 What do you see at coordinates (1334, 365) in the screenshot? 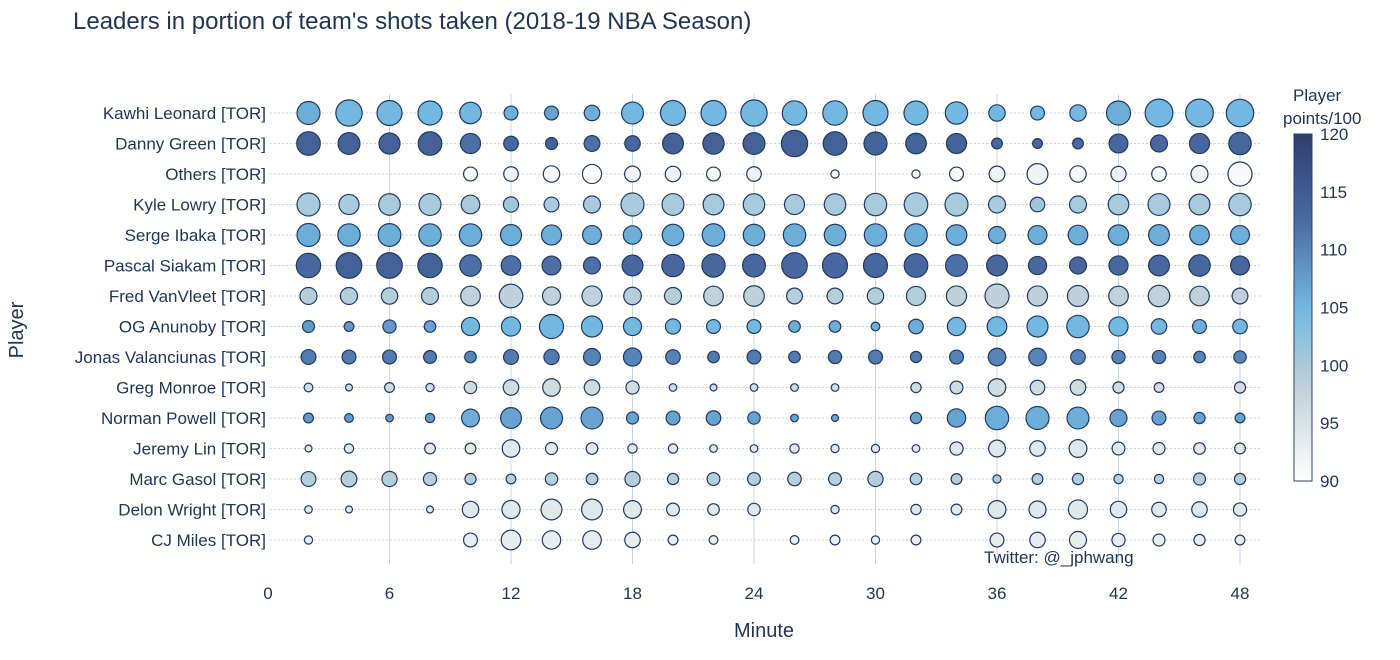
I see `colorbar-tick-2: 100` at bounding box center [1334, 365].